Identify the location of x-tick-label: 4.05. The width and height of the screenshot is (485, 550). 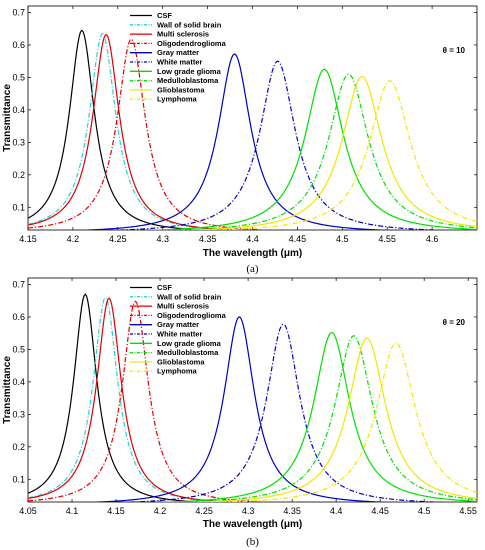
(28, 511).